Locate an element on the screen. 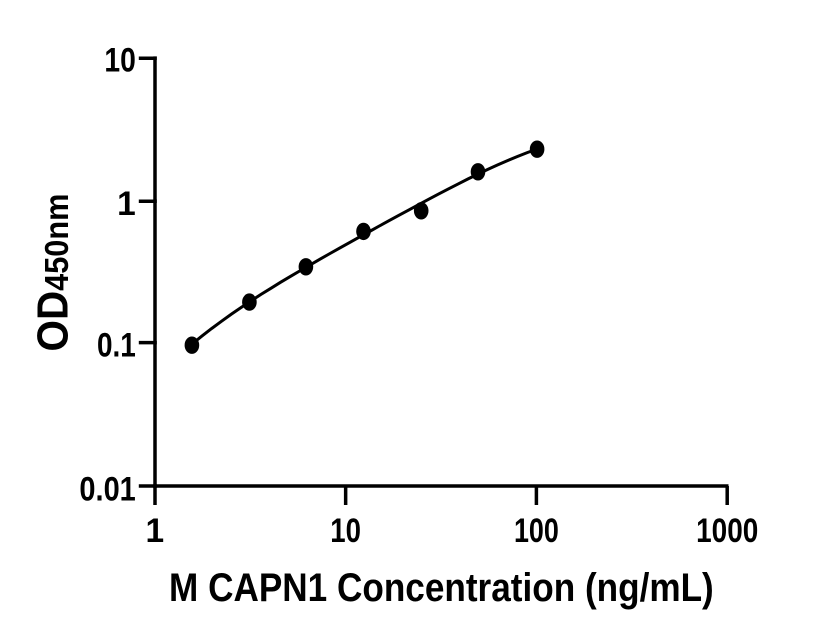 The width and height of the screenshot is (816, 640). svg-text: M CAPN1 Concentration (ng/mL) is located at coordinates (441, 587).